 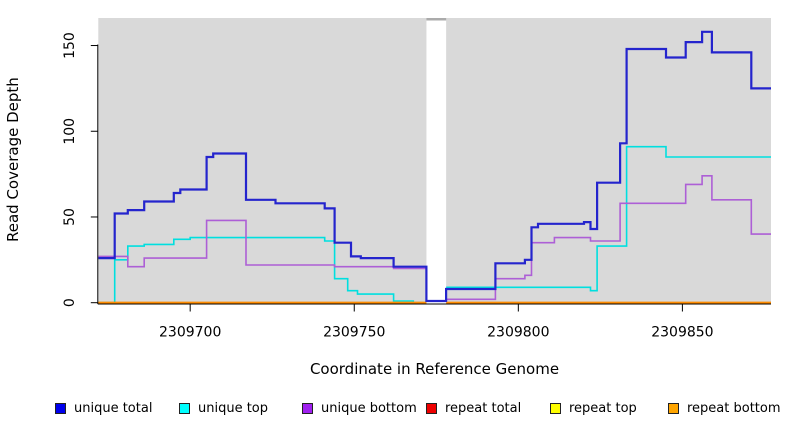 I want to click on legend-item-repeat-bottom: repeat bottom, so click(x=724, y=408).